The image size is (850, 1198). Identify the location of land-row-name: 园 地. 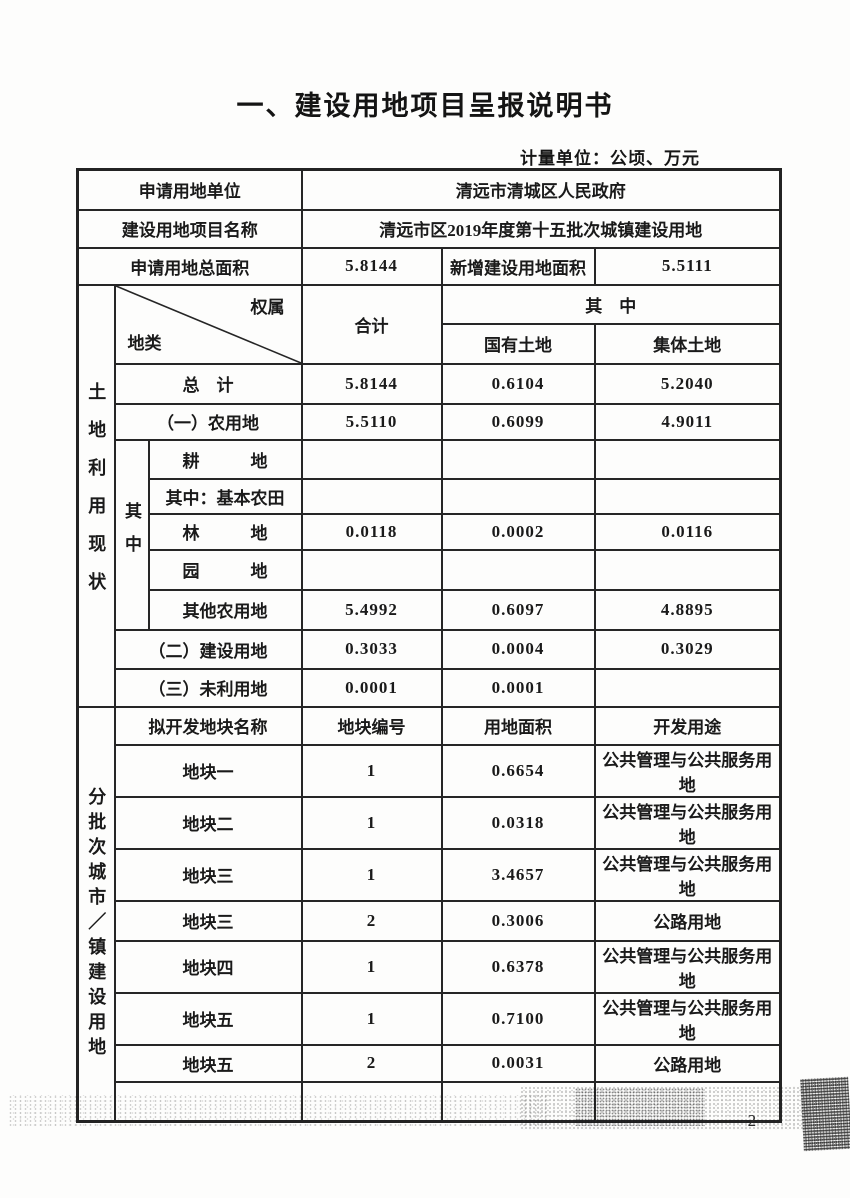
(225, 569).